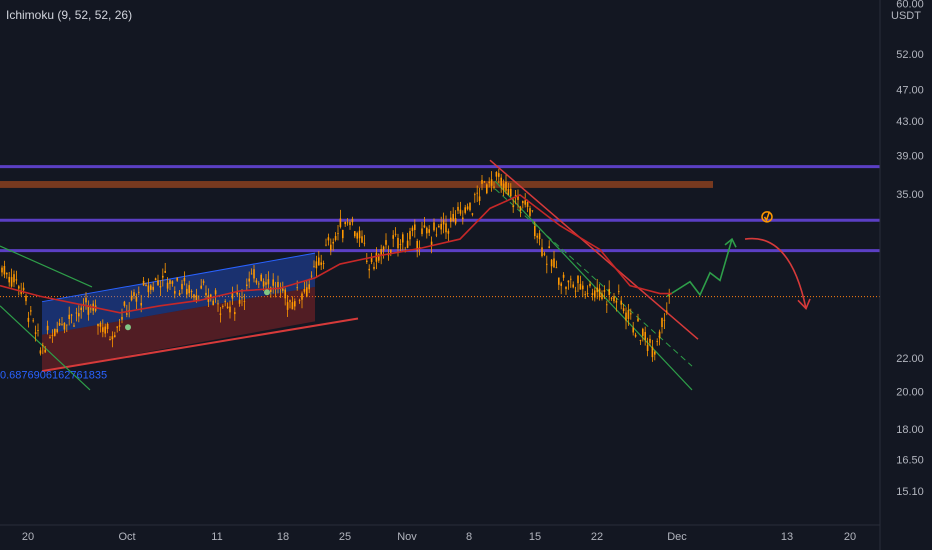 The image size is (932, 550). What do you see at coordinates (910, 393) in the screenshot?
I see `price-tick-label: 20.00` at bounding box center [910, 393].